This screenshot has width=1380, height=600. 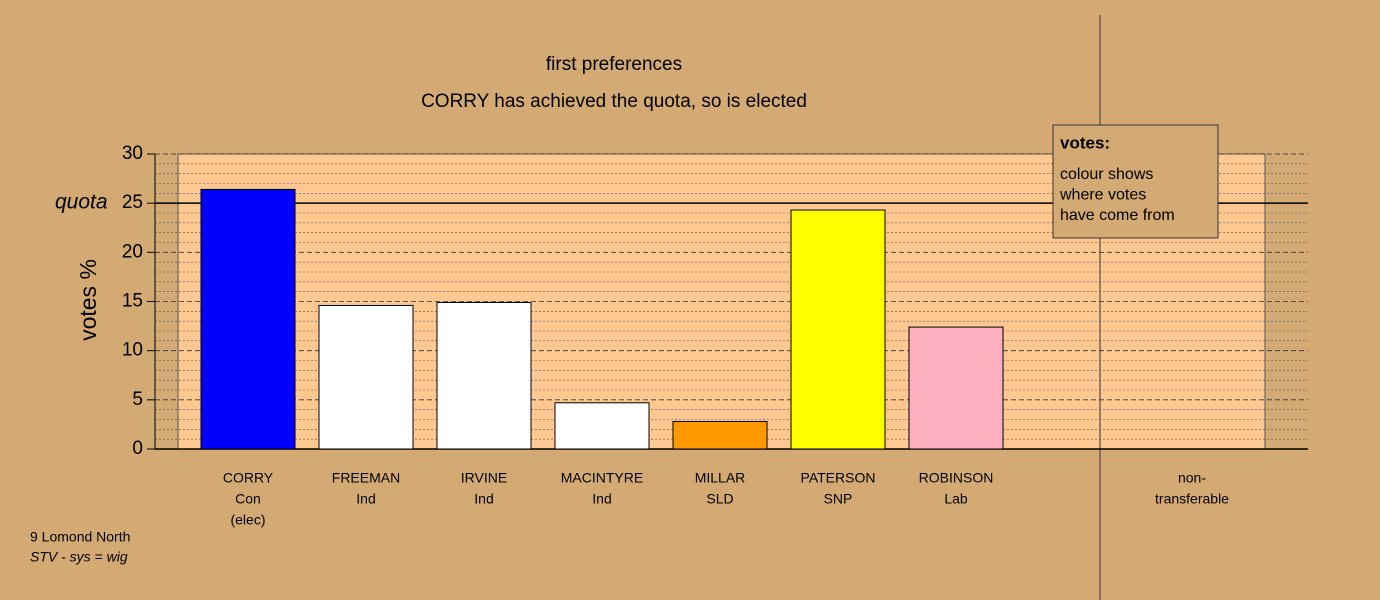 I want to click on legend-title: votes:, so click(x=1085, y=142).